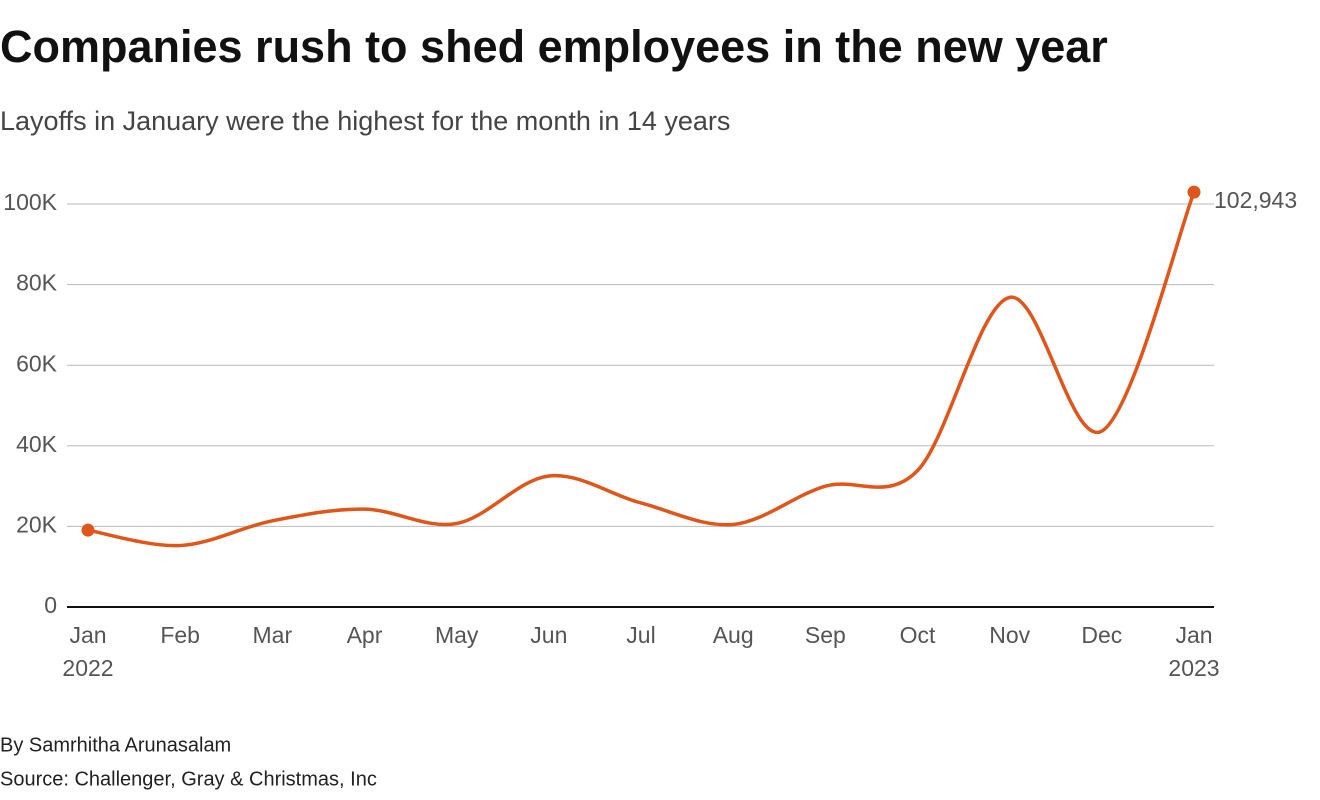  I want to click on y-tick-label: 40K, so click(37, 444).